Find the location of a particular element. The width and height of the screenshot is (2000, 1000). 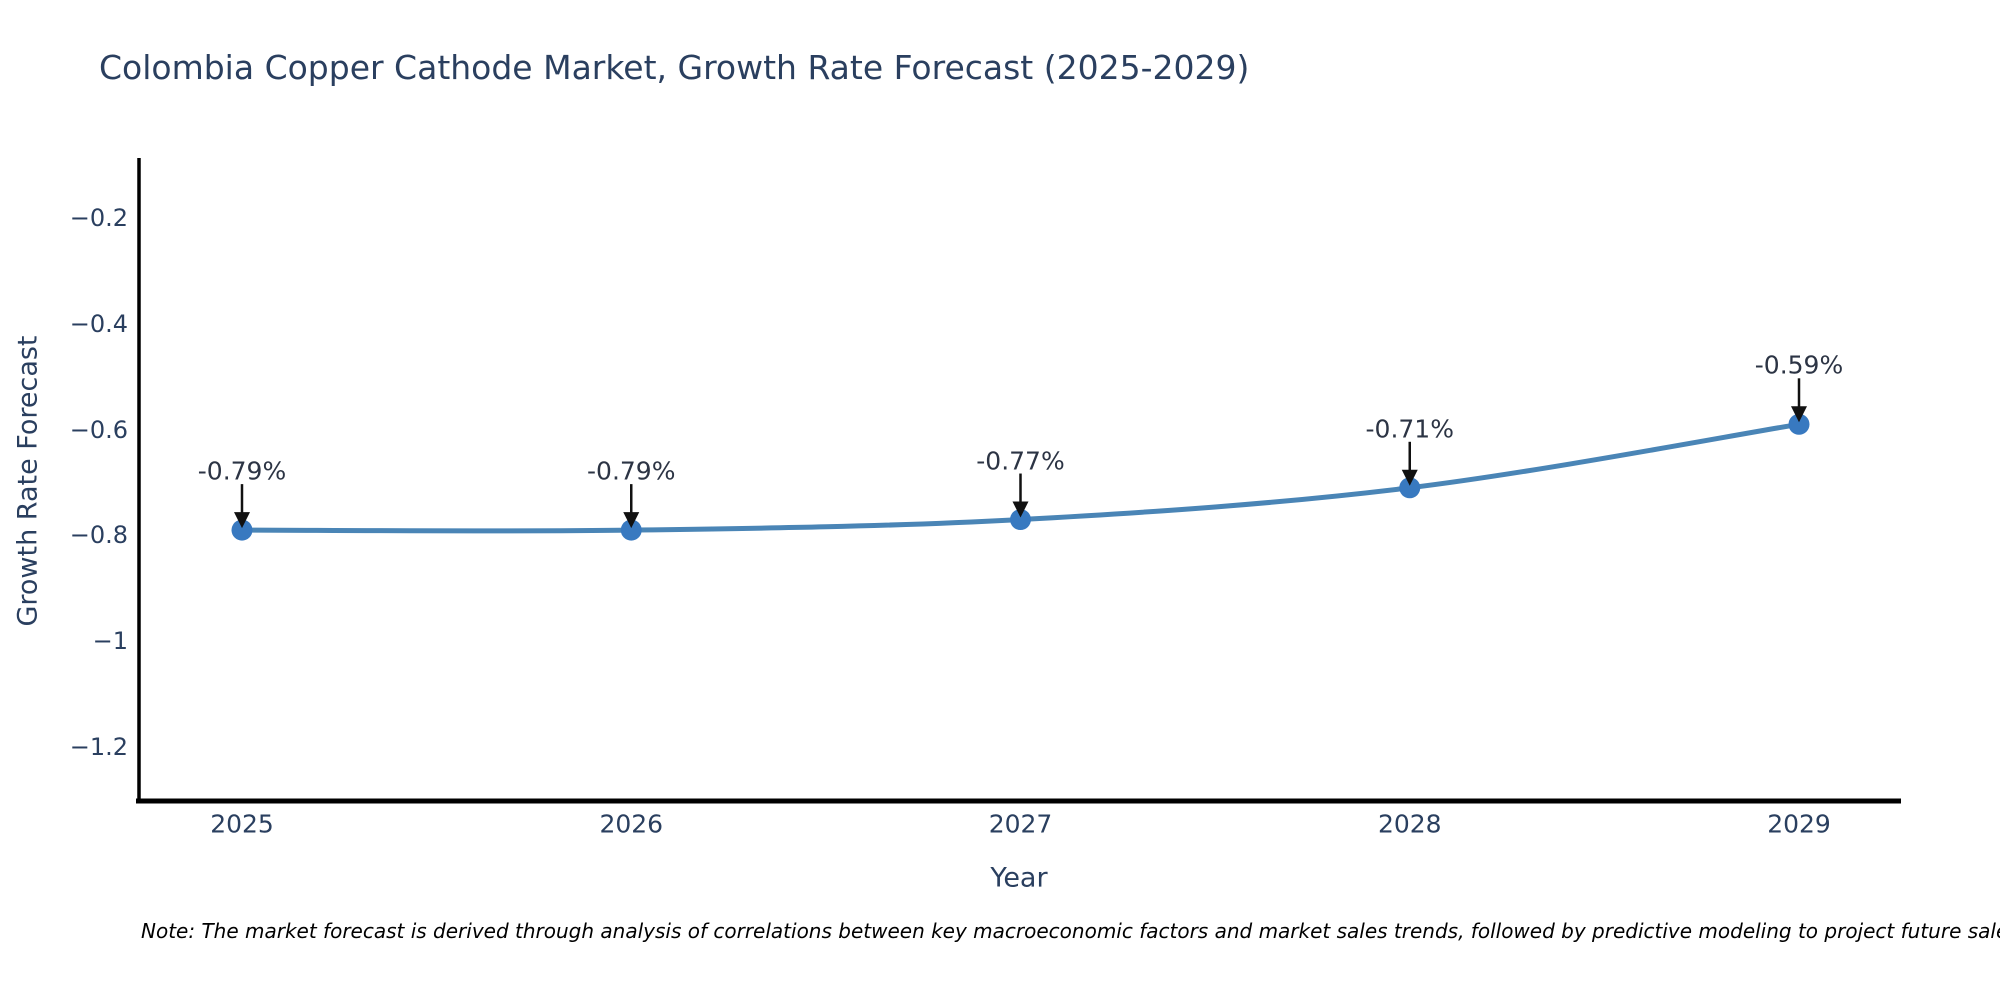

y-tick-label: −1 is located at coordinates (110, 641).